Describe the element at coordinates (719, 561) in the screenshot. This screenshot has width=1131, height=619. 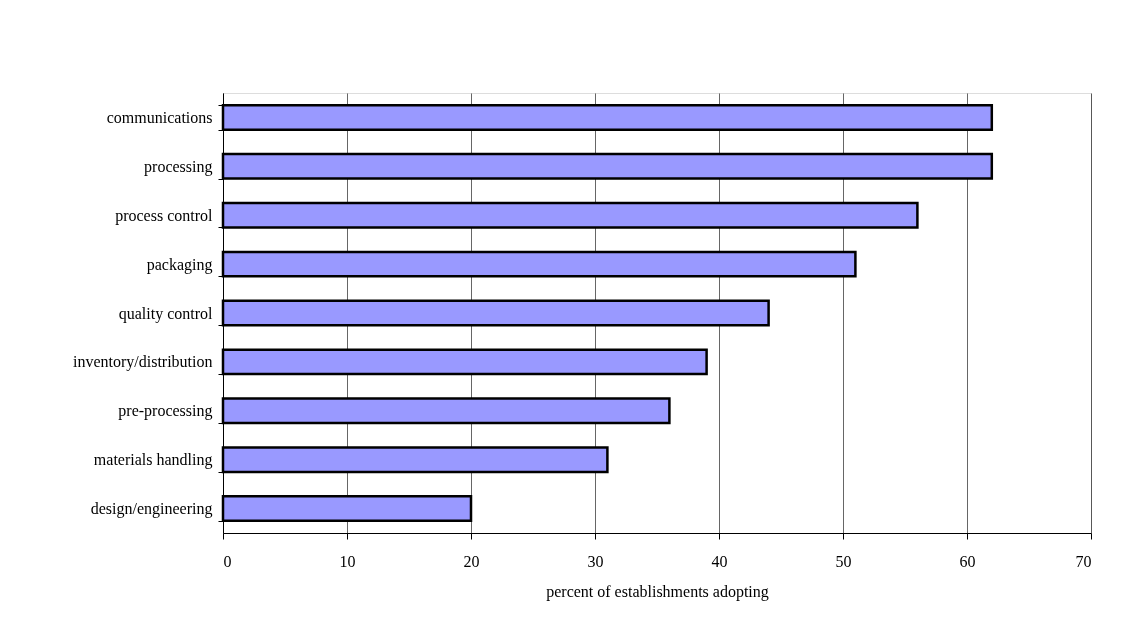
I see `x-tick-label: 40` at that location.